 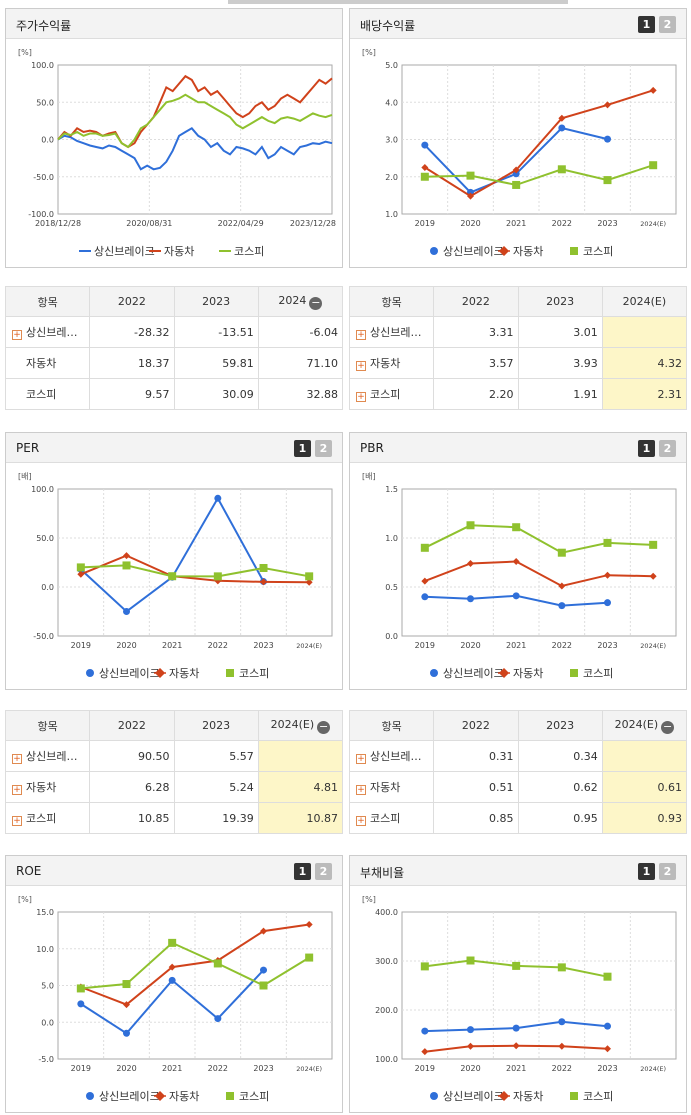 I want to click on table-row: + 상신브레… 90.50 5.57, so click(x=174, y=756).